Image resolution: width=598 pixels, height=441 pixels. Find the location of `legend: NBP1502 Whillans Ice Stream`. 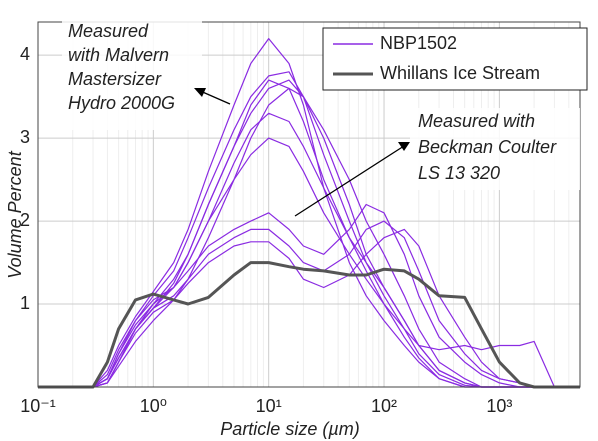

legend: NBP1502 Whillans Ice Stream is located at coordinates (455, 59).